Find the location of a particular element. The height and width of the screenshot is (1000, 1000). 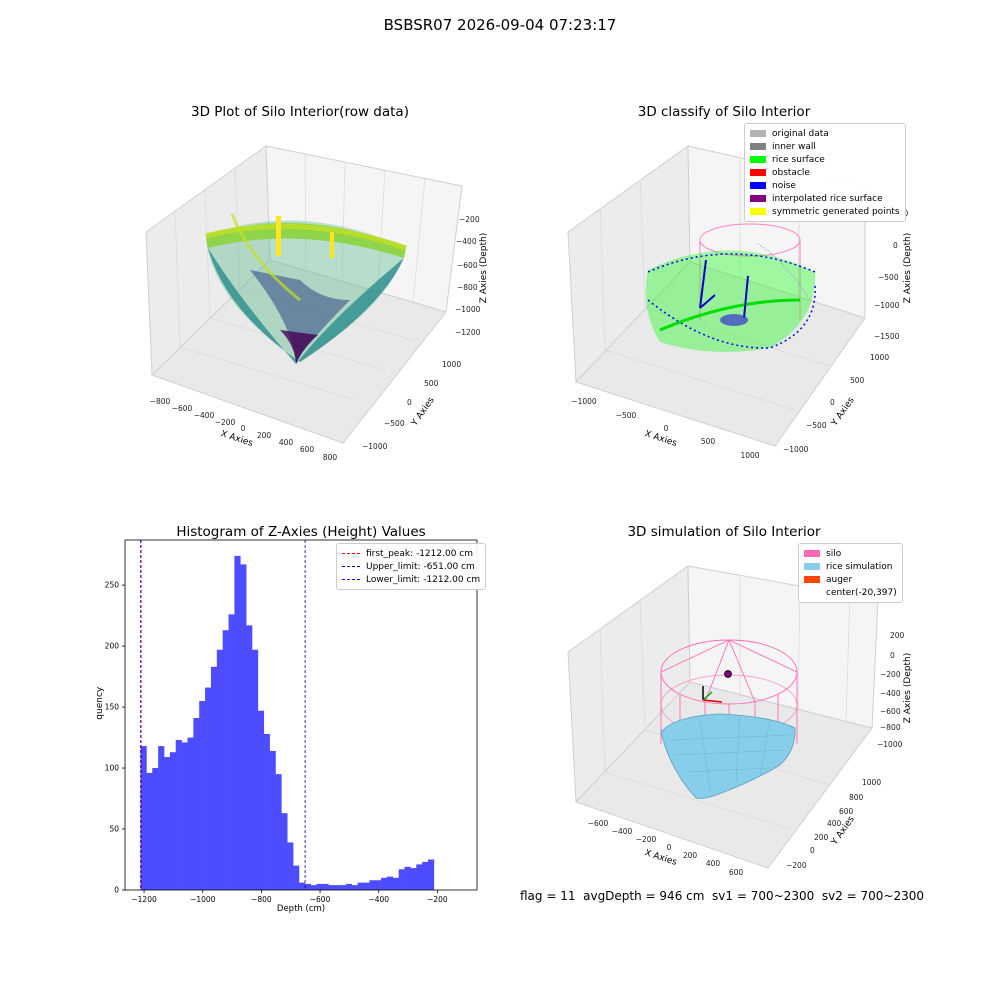

simulation-xtick: 0 is located at coordinates (669, 847).